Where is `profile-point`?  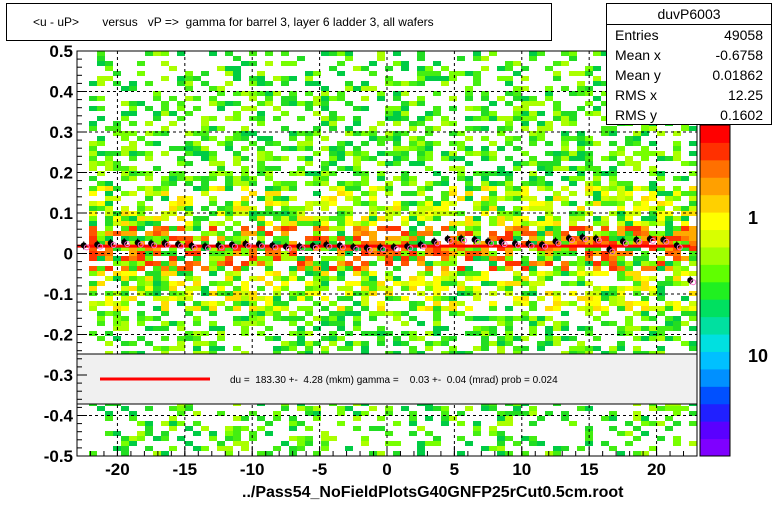
profile-point is located at coordinates (137, 242).